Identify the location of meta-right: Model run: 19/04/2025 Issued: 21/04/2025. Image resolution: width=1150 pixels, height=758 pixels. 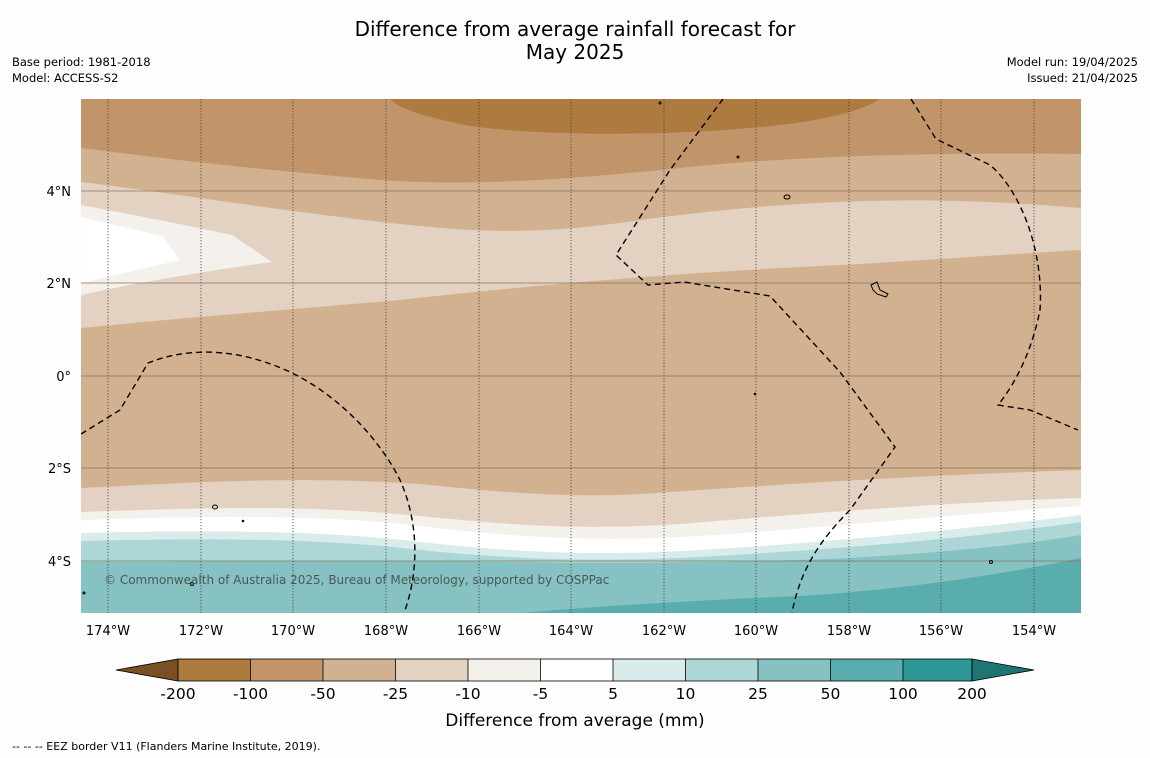
(1072, 70).